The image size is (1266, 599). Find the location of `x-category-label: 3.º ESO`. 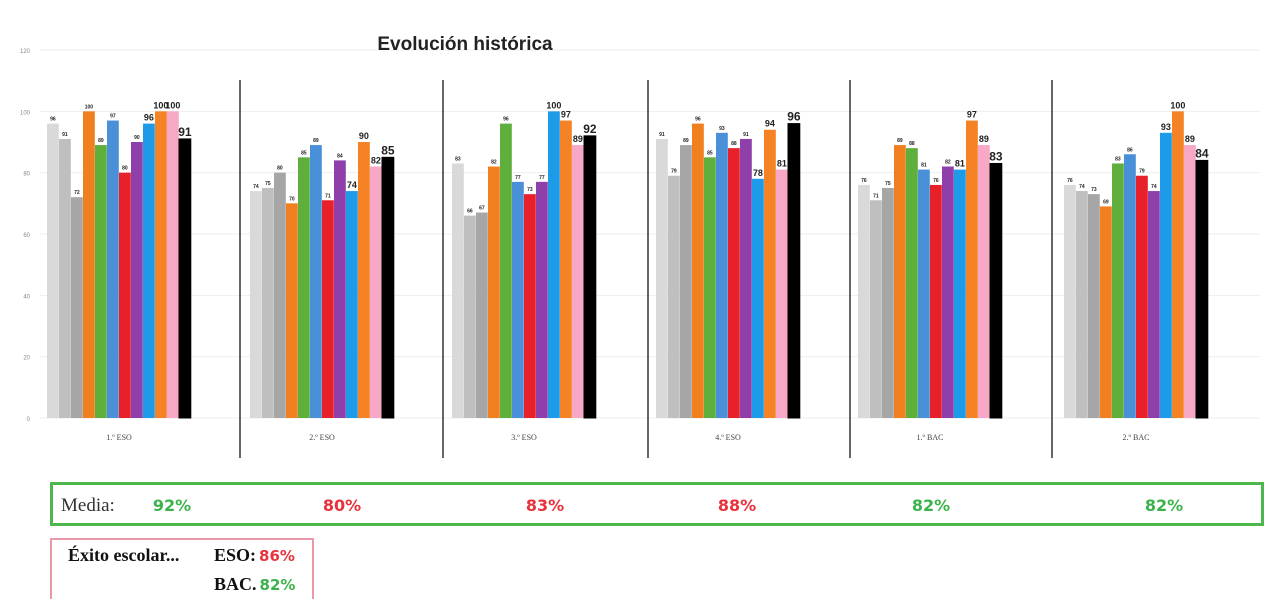

x-category-label: 3.º ESO is located at coordinates (524, 437).